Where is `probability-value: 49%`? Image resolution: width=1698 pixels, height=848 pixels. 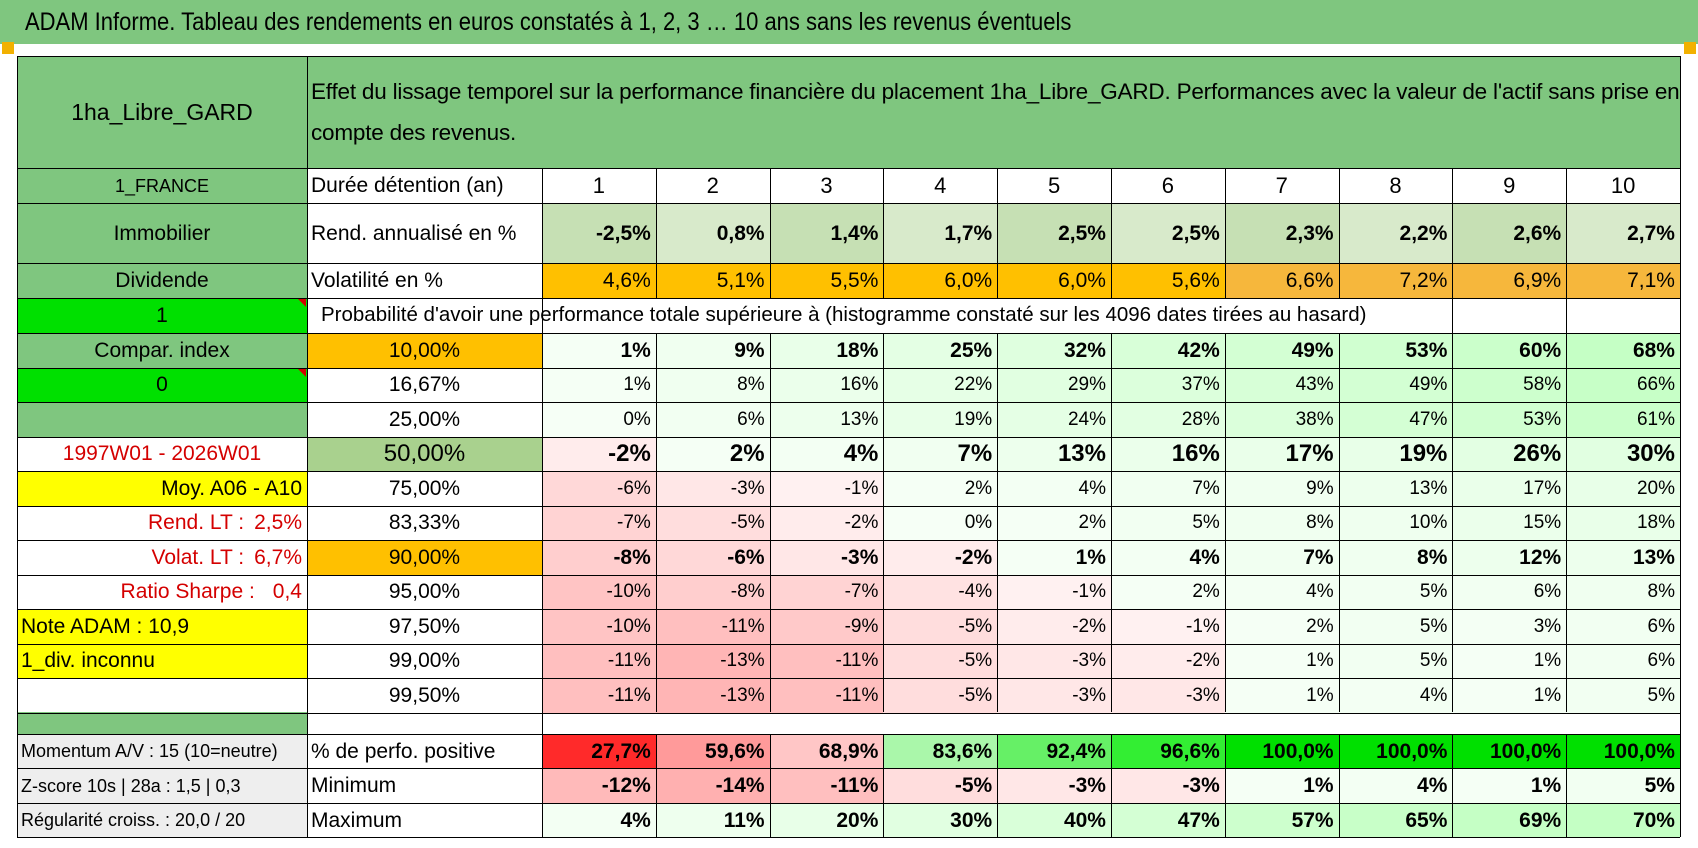
probability-value: 49% is located at coordinates (1281, 350).